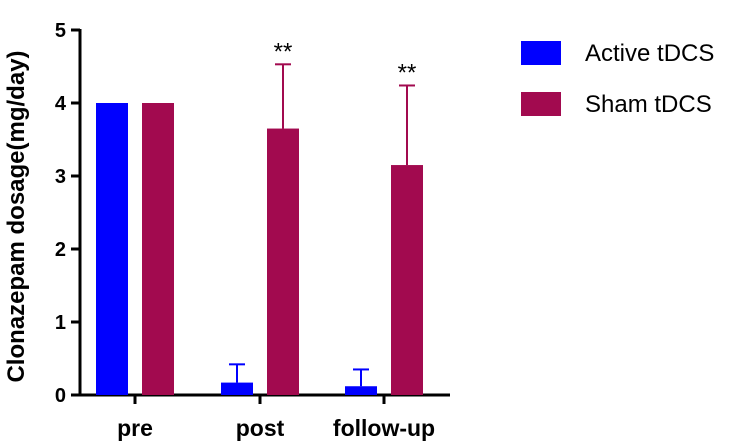  Describe the element at coordinates (112, 249) in the screenshot. I see `bar-active-tdcs-pre` at that location.